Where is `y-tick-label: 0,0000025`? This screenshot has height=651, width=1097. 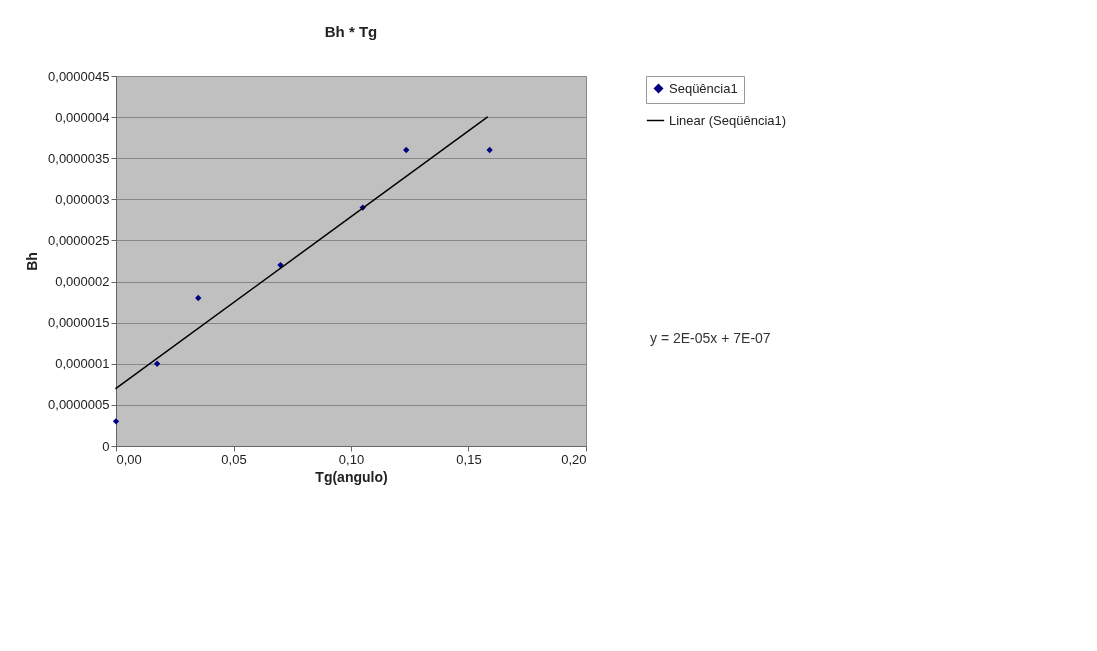
y-tick-label: 0,0000025 is located at coordinates (79, 240).